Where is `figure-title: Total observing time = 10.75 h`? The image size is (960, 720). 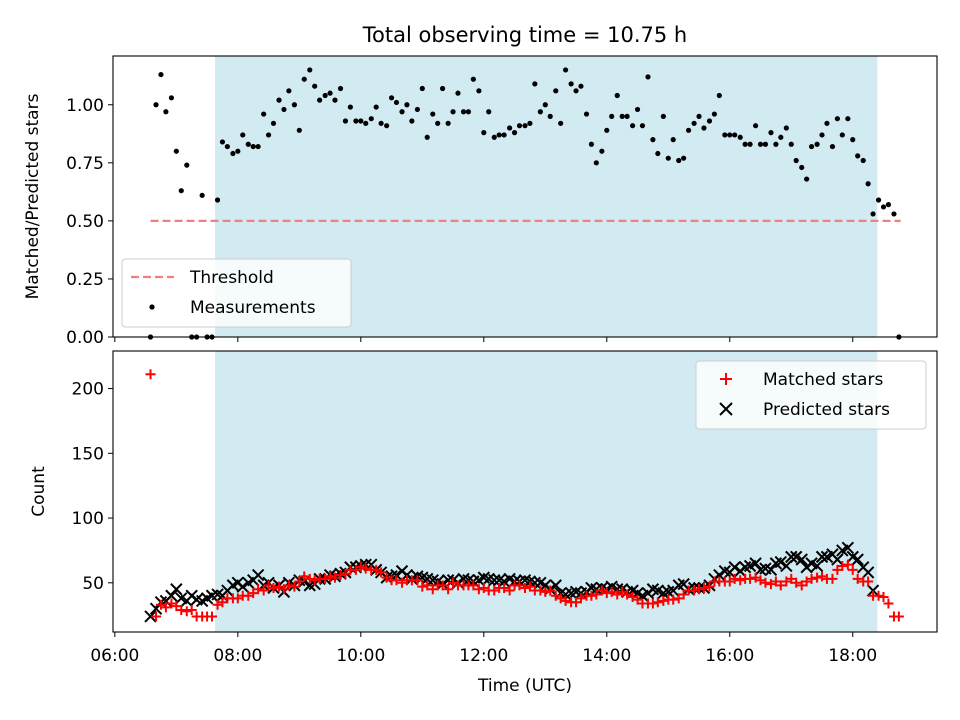 figure-title: Total observing time = 10.75 h is located at coordinates (524, 35).